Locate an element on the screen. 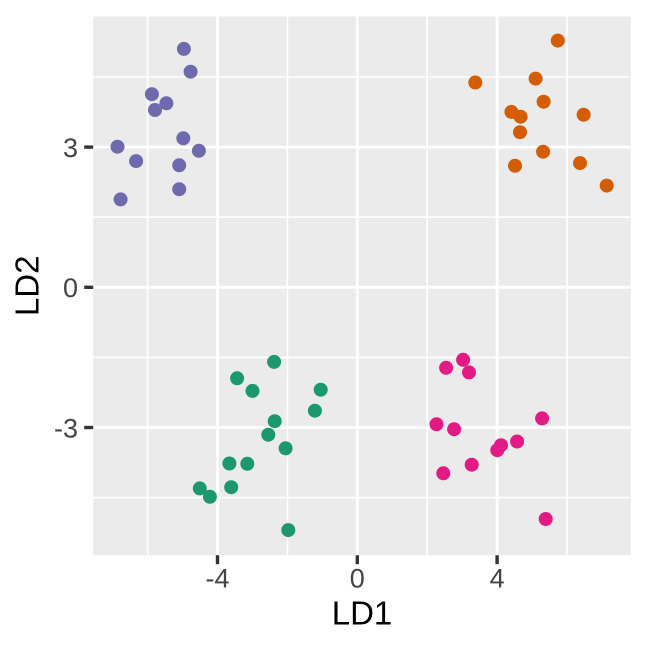 This screenshot has width=648, height=648. svg-text: -3 is located at coordinates (66, 428).